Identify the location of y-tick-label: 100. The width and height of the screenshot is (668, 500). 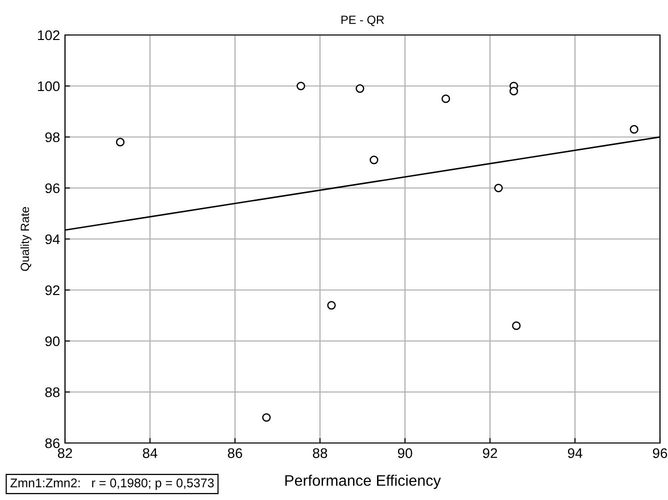
(49, 86).